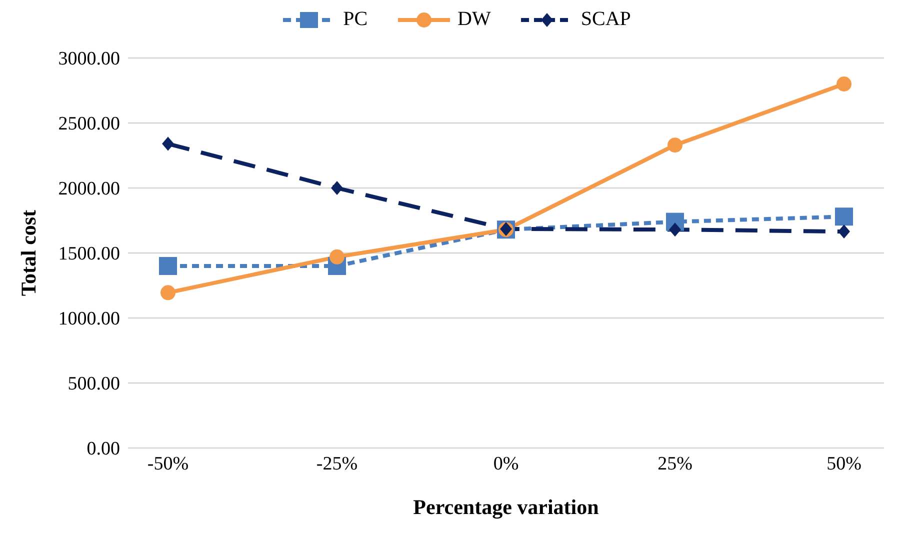 This screenshot has height=534, width=912. What do you see at coordinates (89, 254) in the screenshot?
I see `y-tick-label: 1500.00` at bounding box center [89, 254].